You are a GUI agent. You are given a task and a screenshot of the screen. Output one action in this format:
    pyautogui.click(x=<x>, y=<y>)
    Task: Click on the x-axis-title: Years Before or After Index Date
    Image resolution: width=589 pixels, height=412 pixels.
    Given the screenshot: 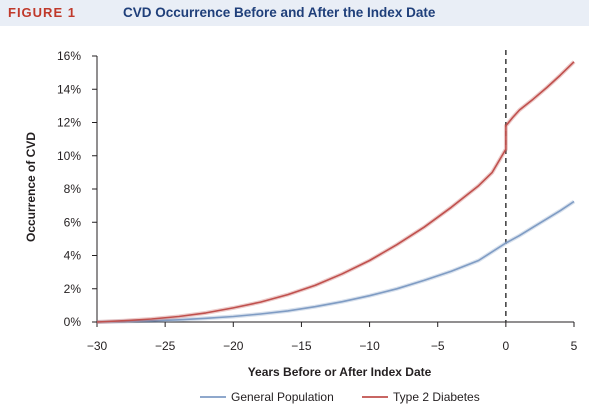 What is the action you would take?
    pyautogui.click(x=340, y=372)
    